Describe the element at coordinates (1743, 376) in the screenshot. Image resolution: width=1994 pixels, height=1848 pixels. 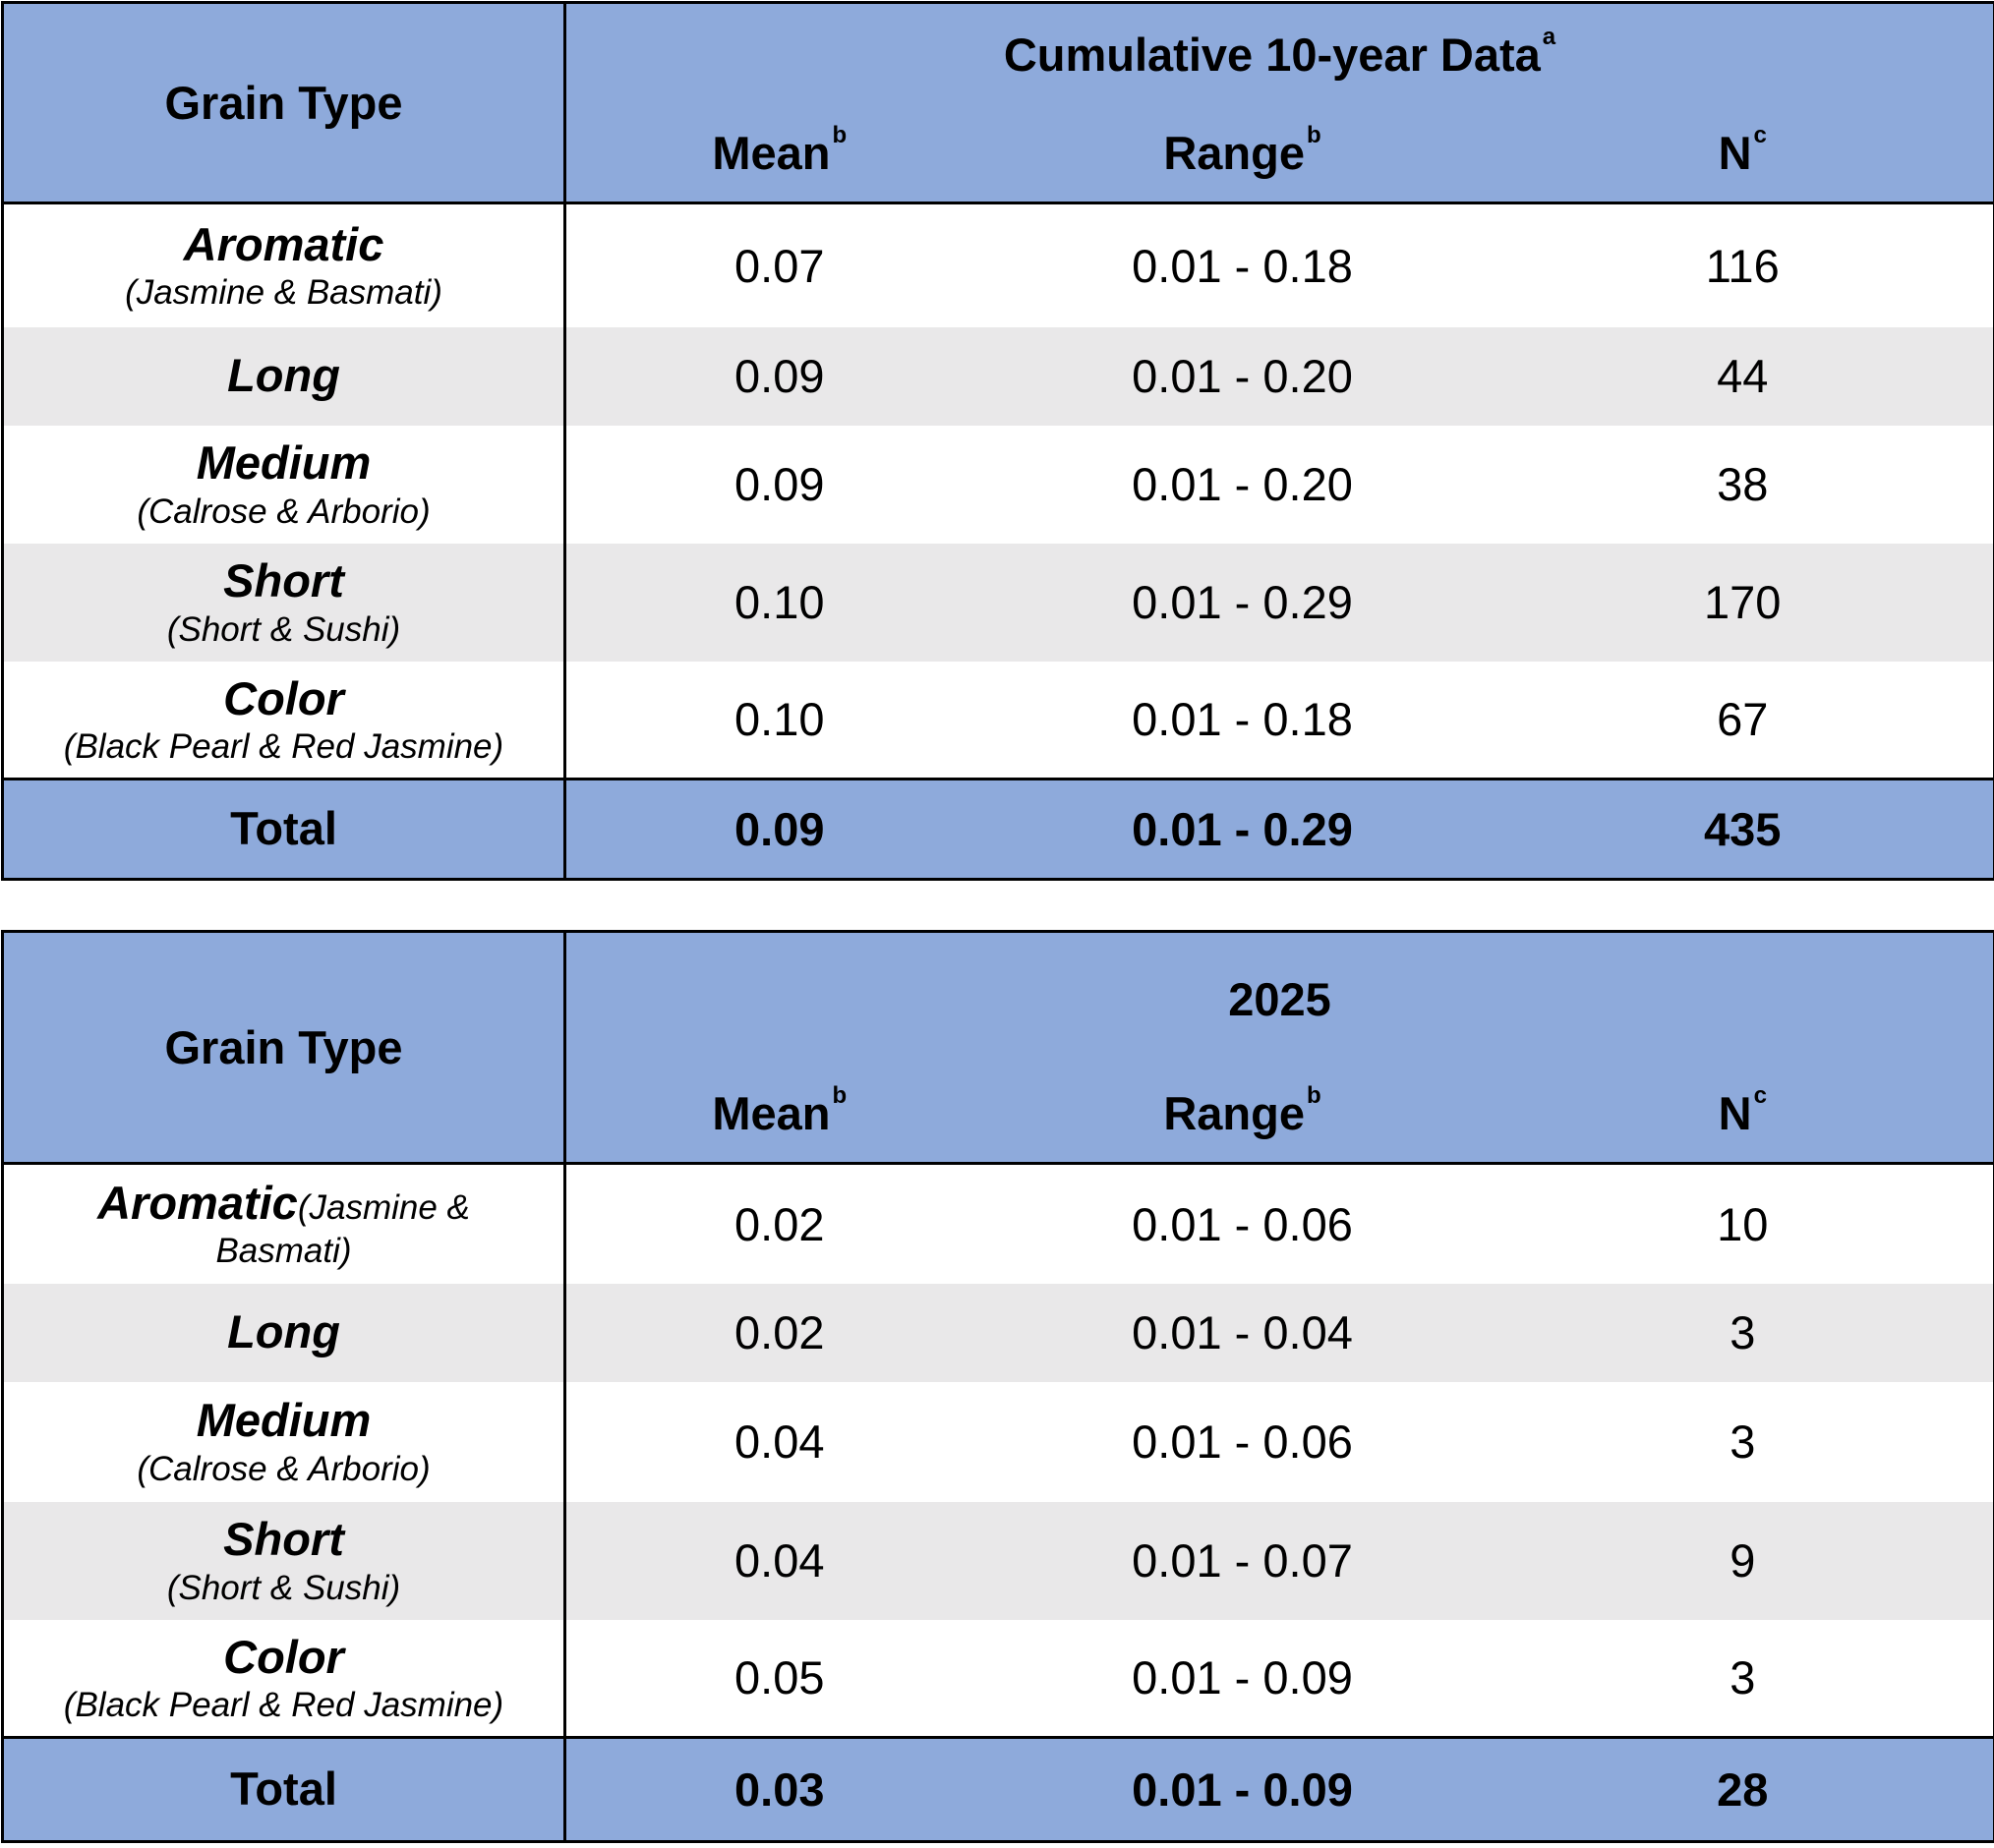
I see `n-value: 44` at that location.